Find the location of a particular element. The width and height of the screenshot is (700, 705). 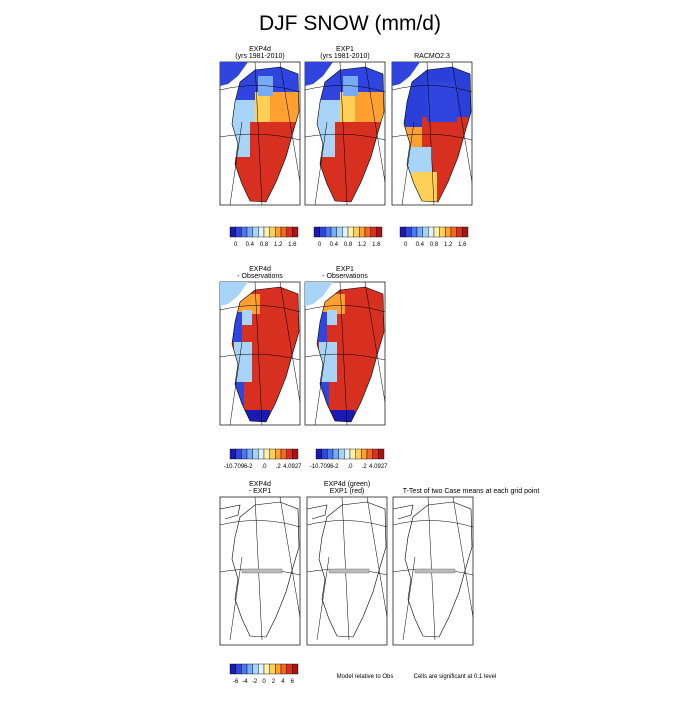

note: Model relative to Obs is located at coordinates (365, 677).